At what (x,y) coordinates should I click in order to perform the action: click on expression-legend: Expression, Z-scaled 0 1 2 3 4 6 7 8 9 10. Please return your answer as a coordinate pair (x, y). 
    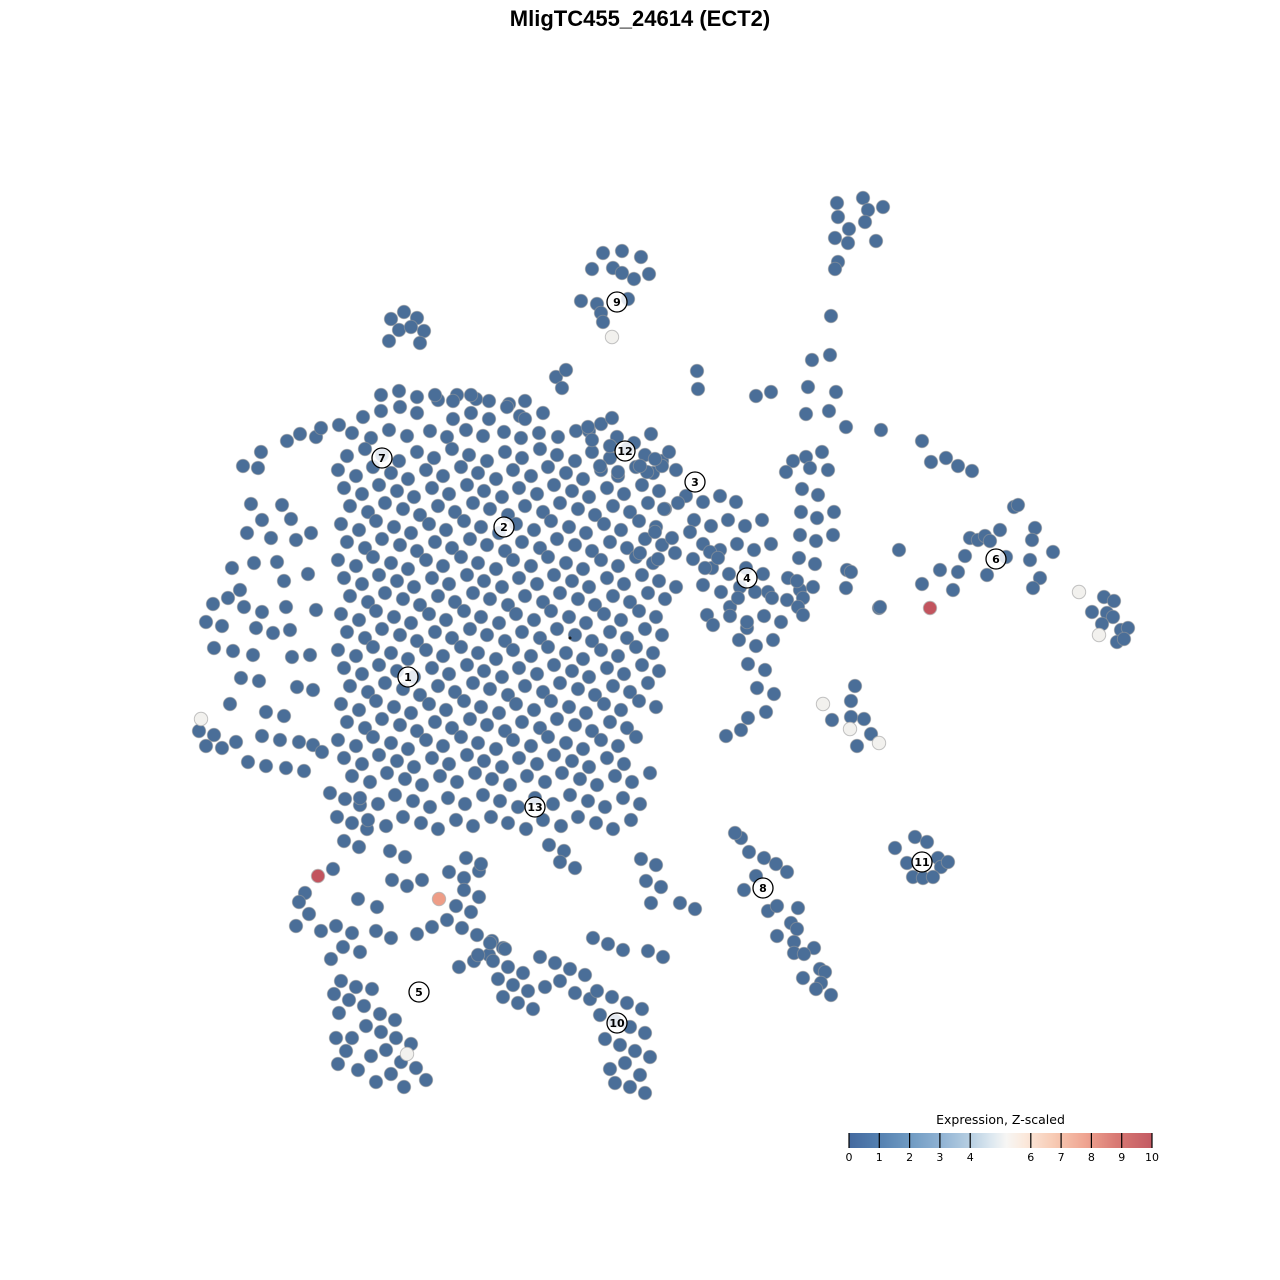
    Looking at the image, I should click on (1003, 1138).